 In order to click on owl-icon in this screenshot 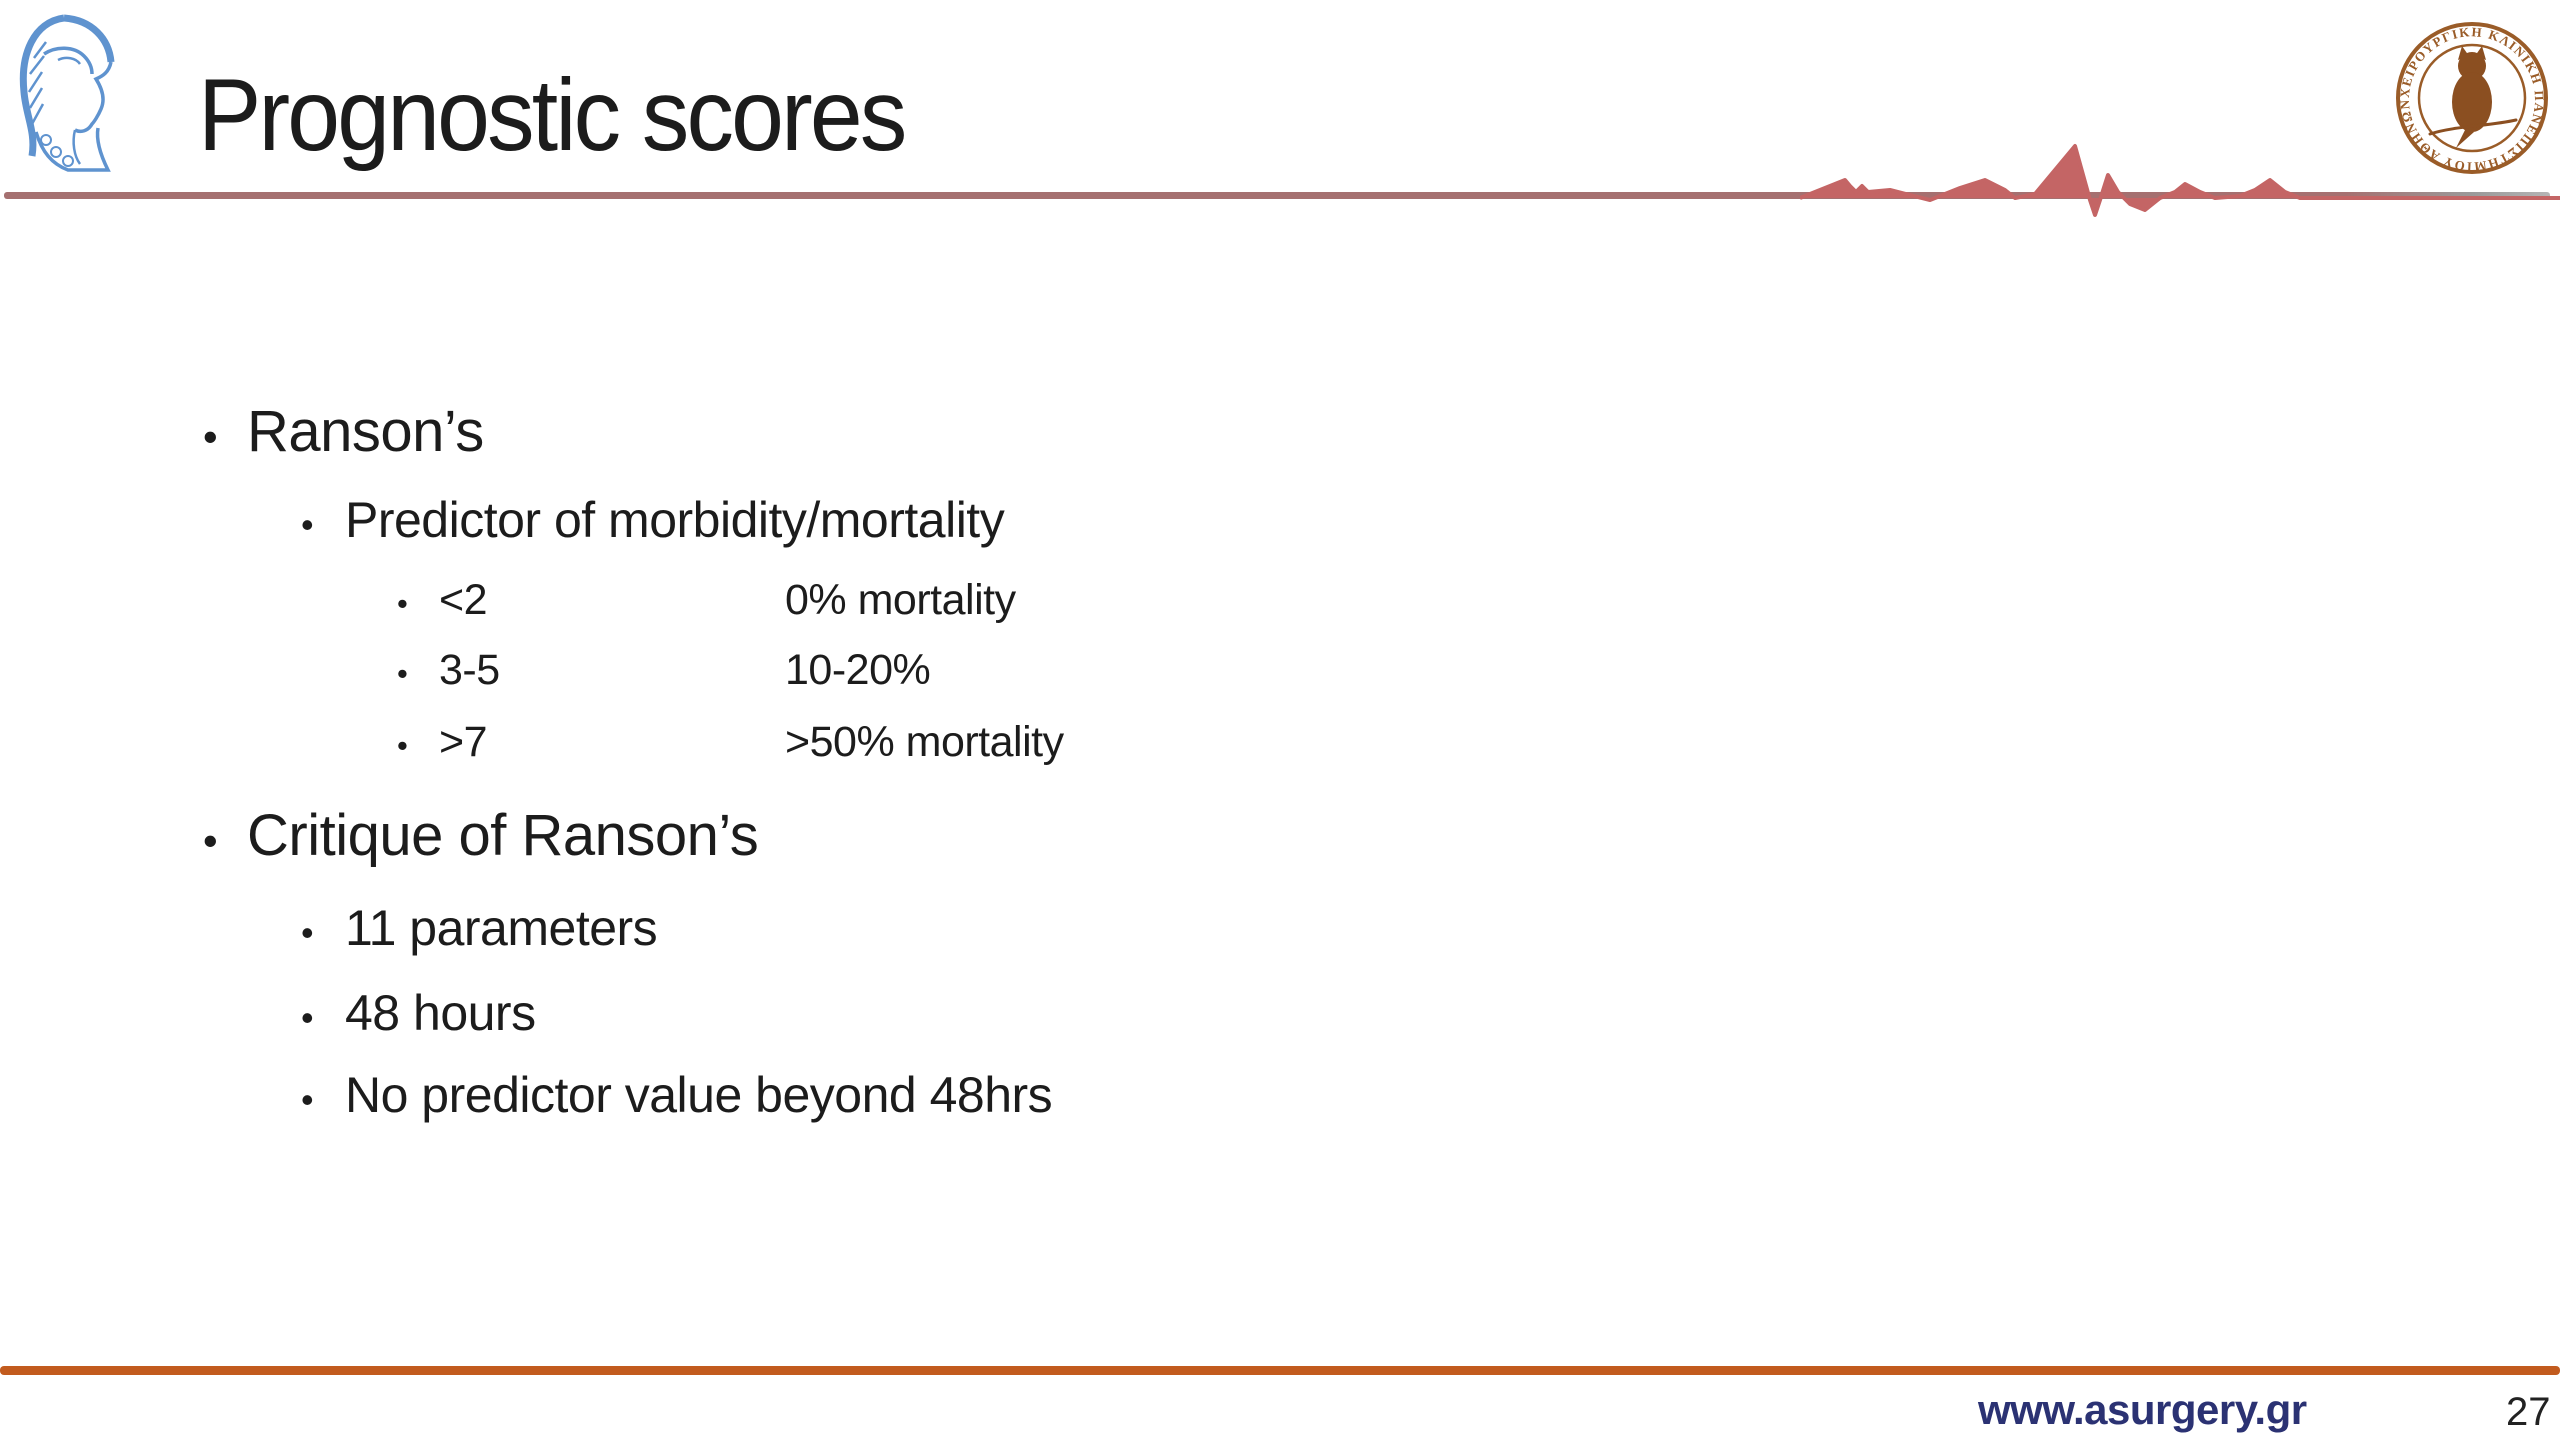, I will do `click(2472, 97)`.